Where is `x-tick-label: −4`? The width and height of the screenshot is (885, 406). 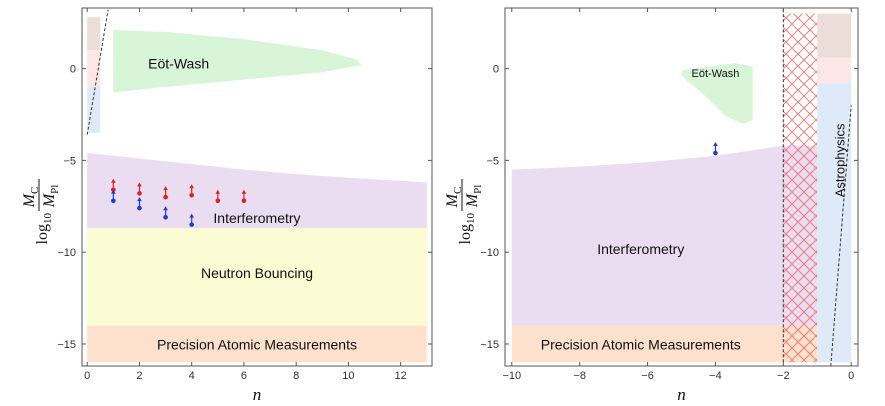
x-tick-label: −4 is located at coordinates (715, 376).